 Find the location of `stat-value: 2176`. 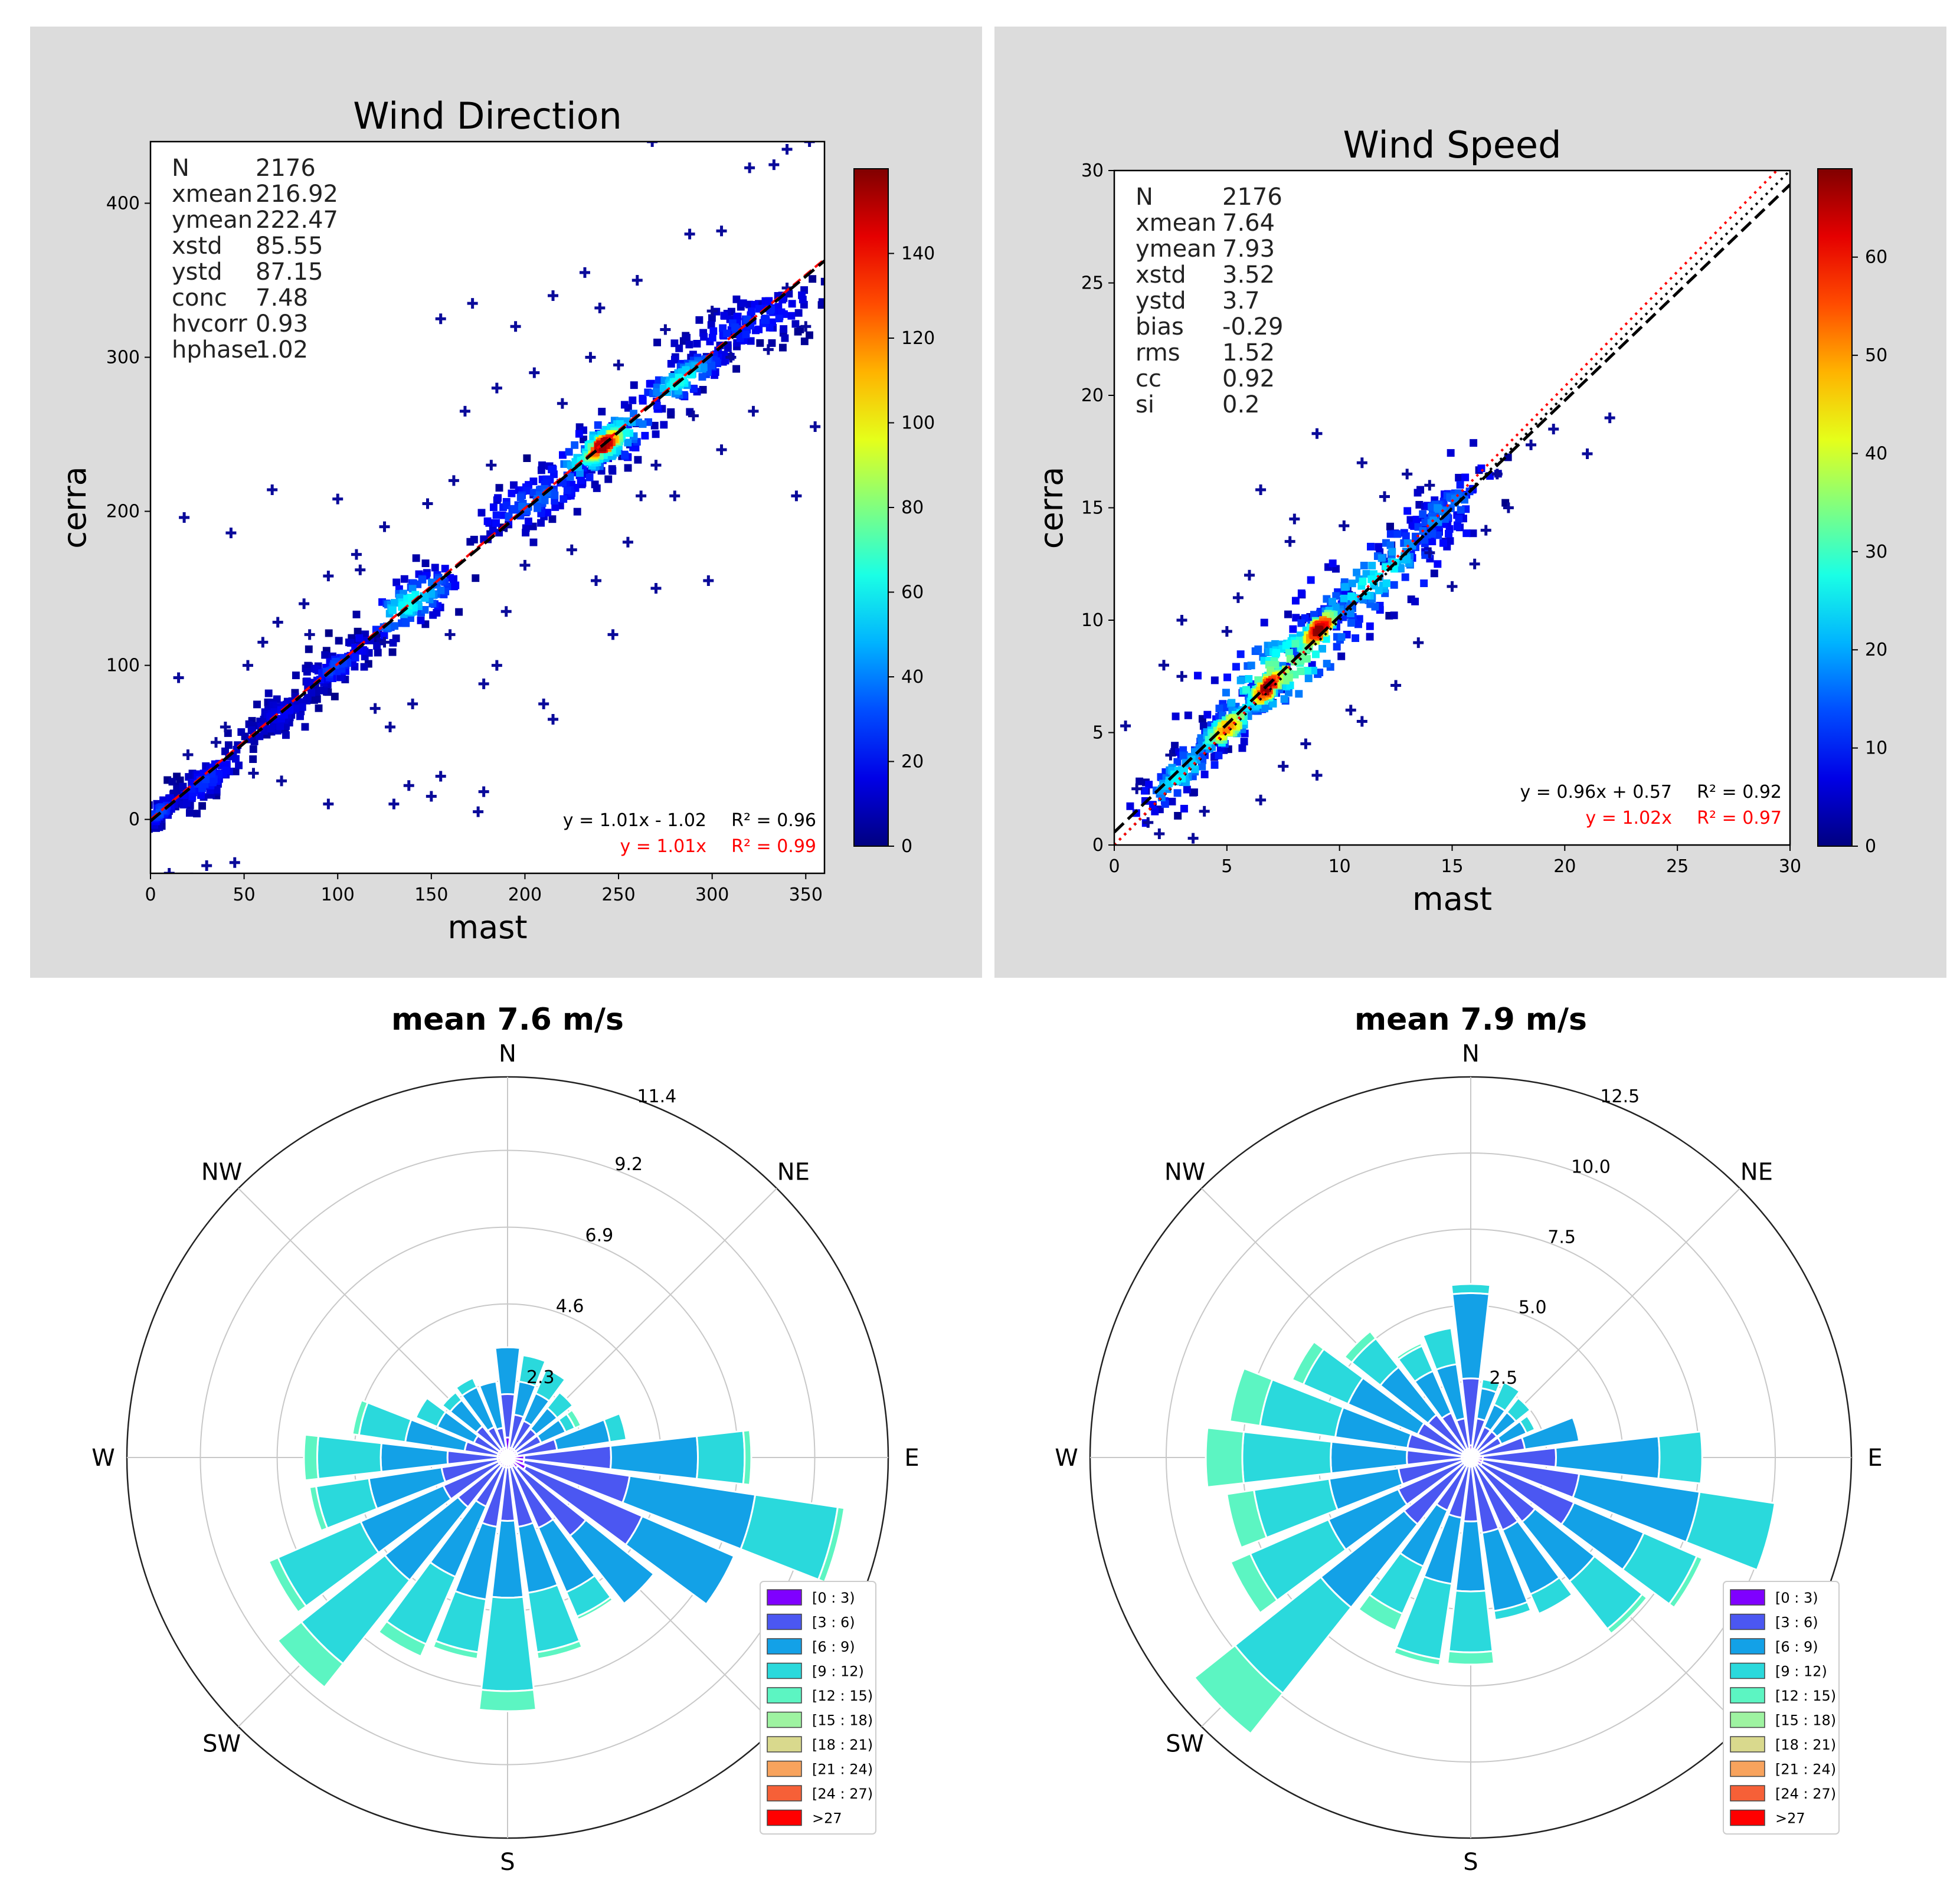

stat-value: 2176 is located at coordinates (1252, 198).